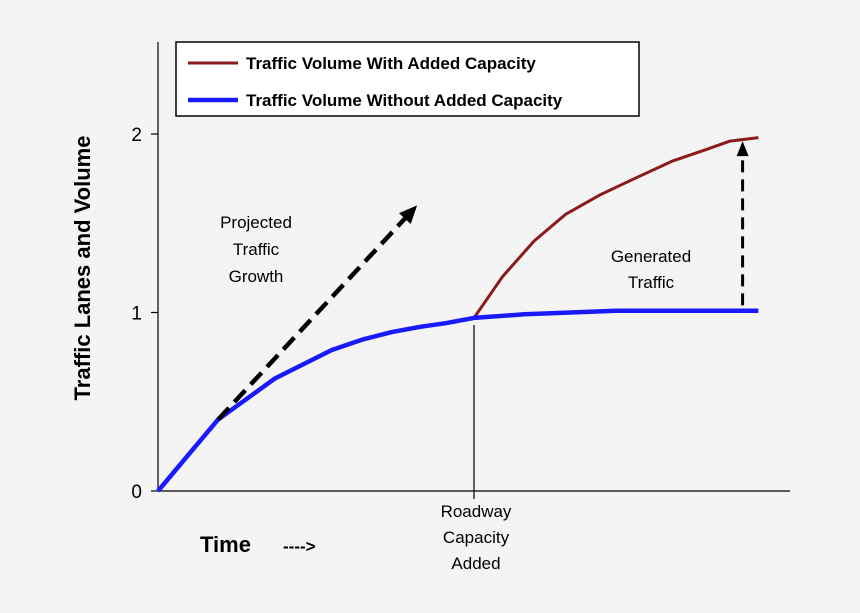 This screenshot has width=860, height=613. I want to click on legend-label-without-capacity: Traffic Volume Without Added Capacity, so click(404, 100).